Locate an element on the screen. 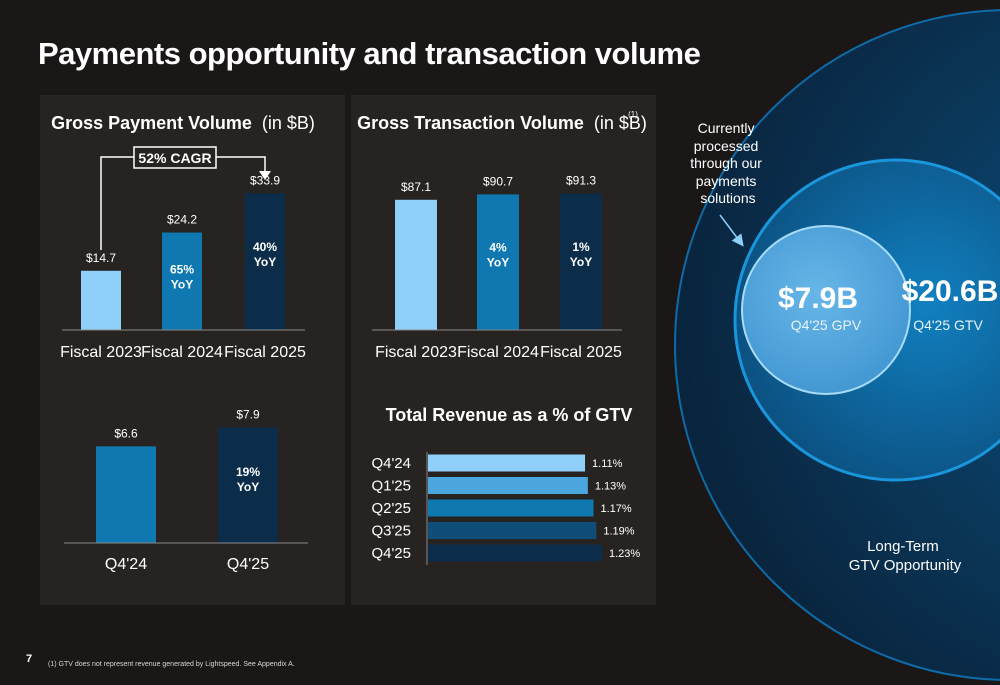 This screenshot has height=685, width=1000. gpv-category-label-0: Fiscal 2023 is located at coordinates (101, 352).